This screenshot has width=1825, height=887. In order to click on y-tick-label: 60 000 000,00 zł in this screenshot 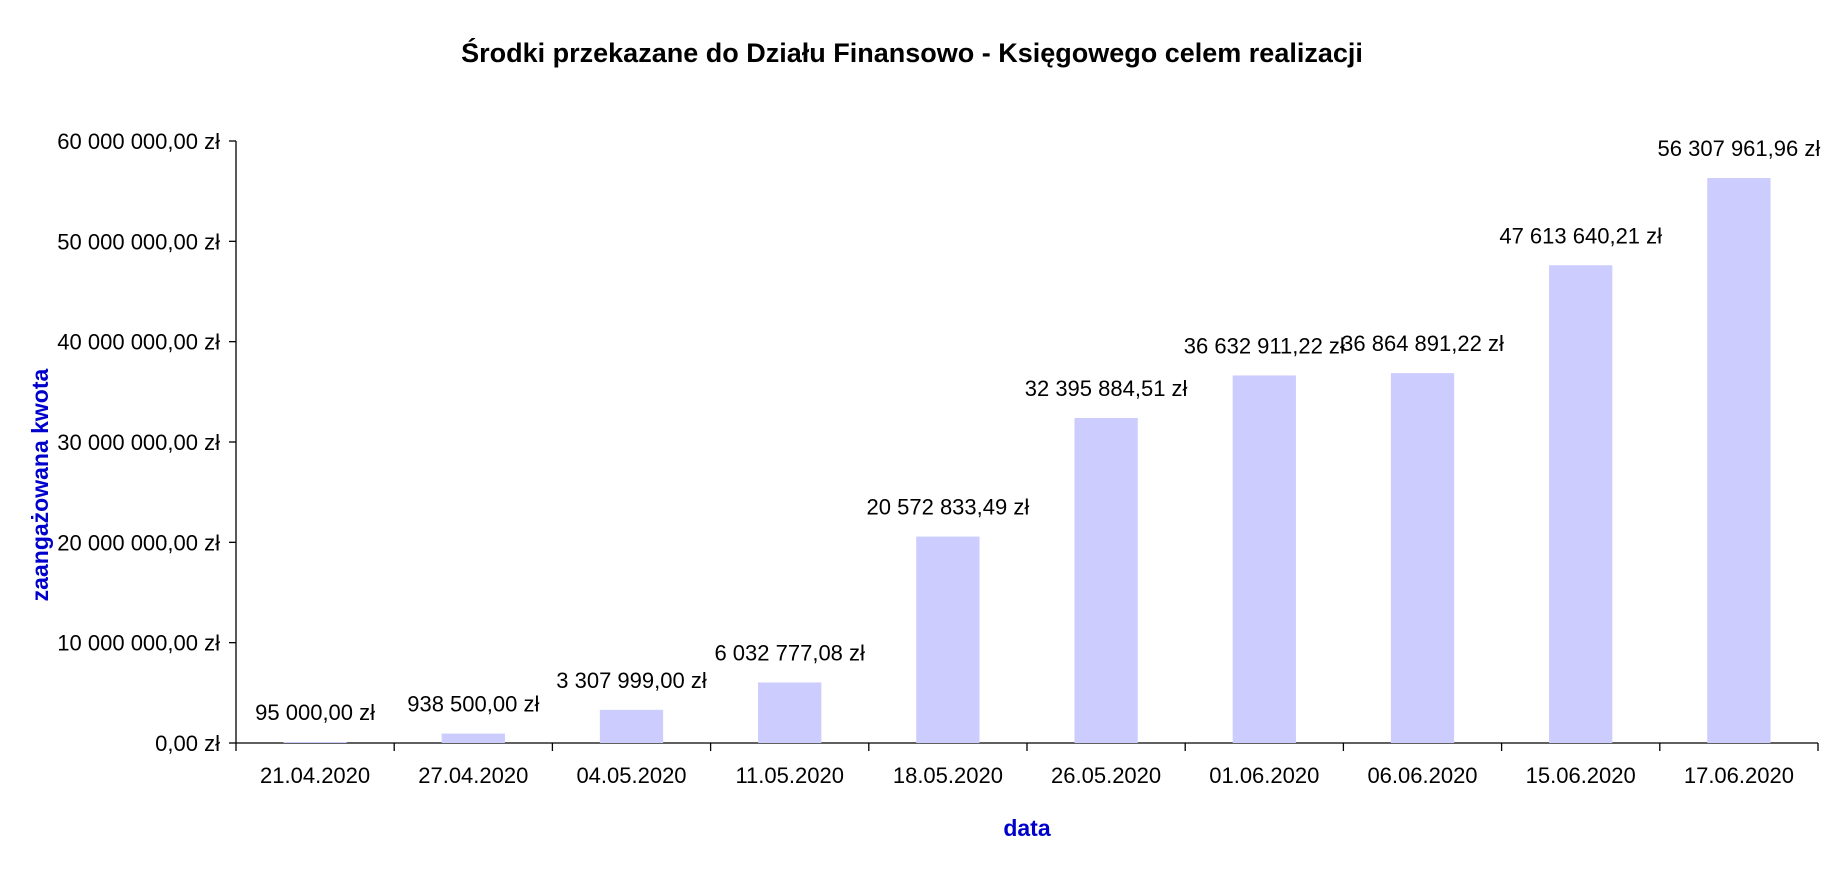, I will do `click(138, 141)`.